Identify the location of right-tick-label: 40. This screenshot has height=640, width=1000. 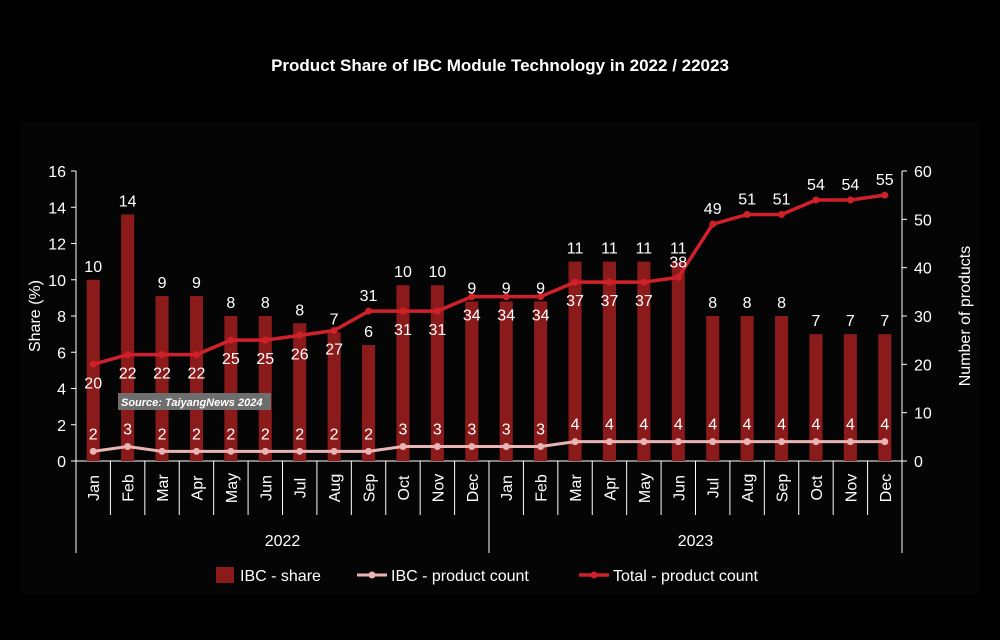
(923, 269).